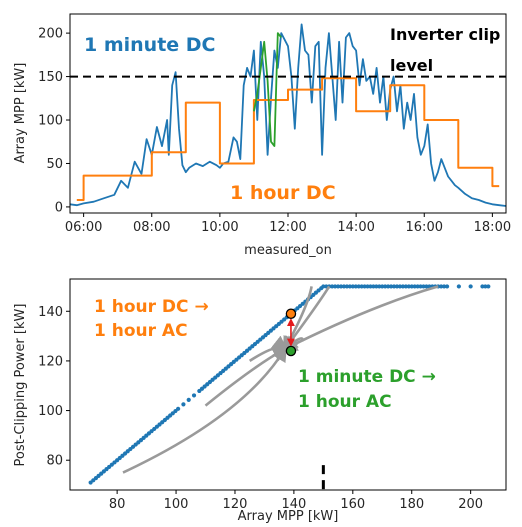 This screenshot has width=522, height=527. Describe the element at coordinates (470, 504) in the screenshot. I see `bottom-x-tick-label: 200` at that location.